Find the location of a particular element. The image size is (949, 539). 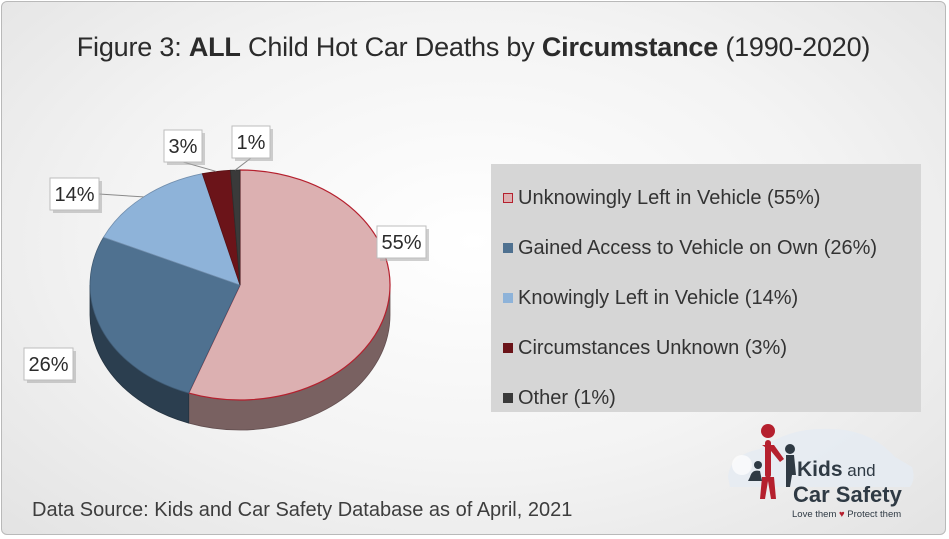

legend-label: Other (1%) is located at coordinates (567, 397).